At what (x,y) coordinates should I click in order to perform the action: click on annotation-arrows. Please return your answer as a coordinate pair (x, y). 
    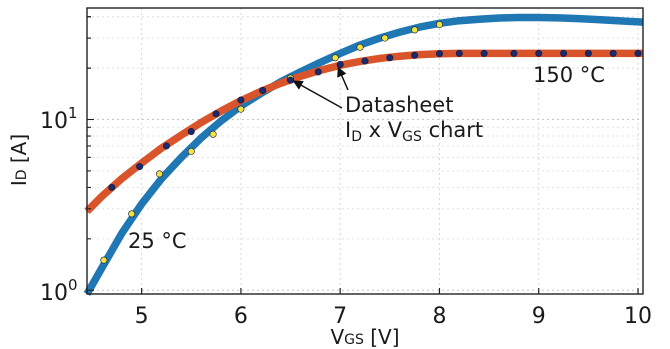
    Looking at the image, I should click on (320, 87).